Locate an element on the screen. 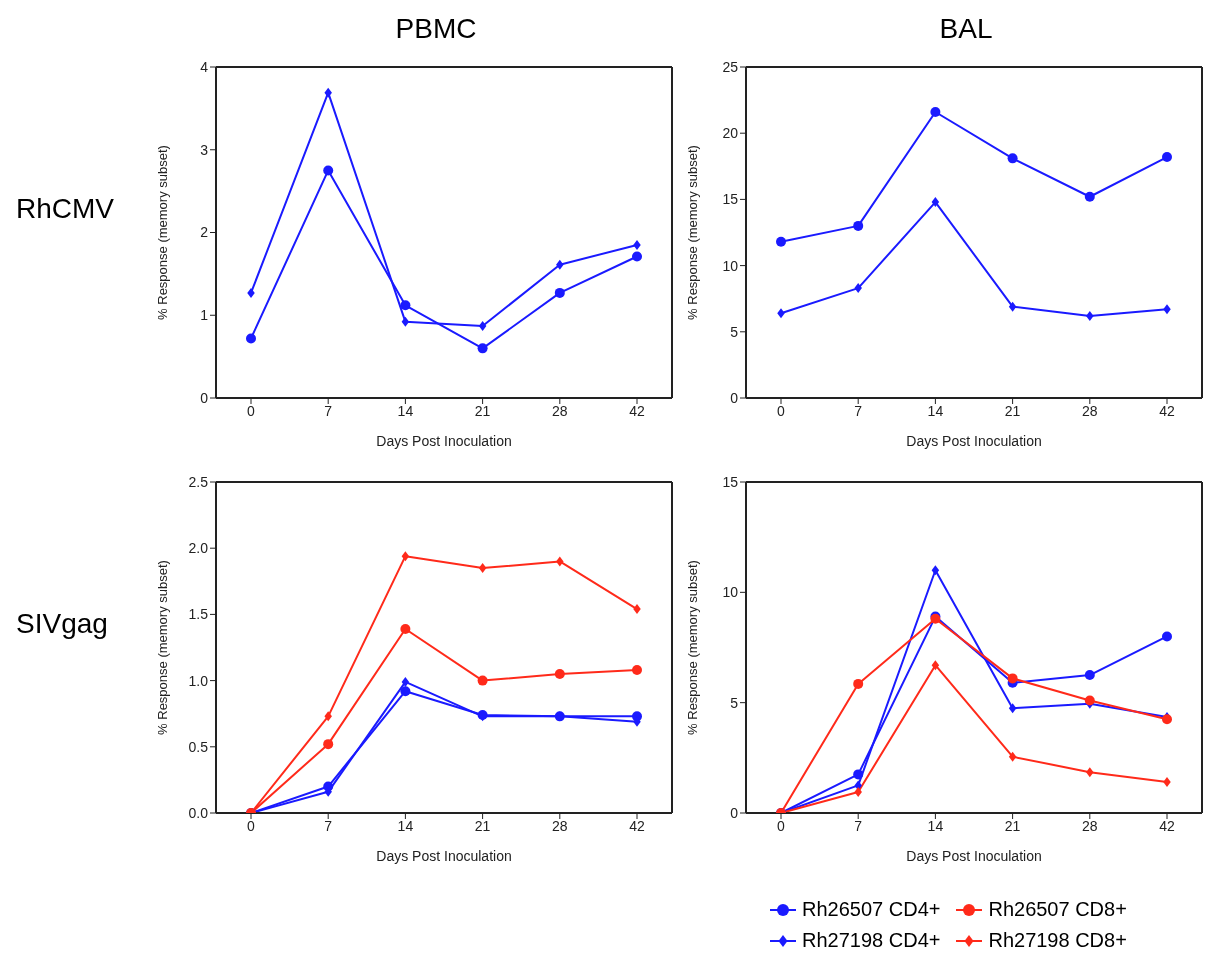 The width and height of the screenshot is (1228, 980). y-tick-label: 4 is located at coordinates (204, 66).